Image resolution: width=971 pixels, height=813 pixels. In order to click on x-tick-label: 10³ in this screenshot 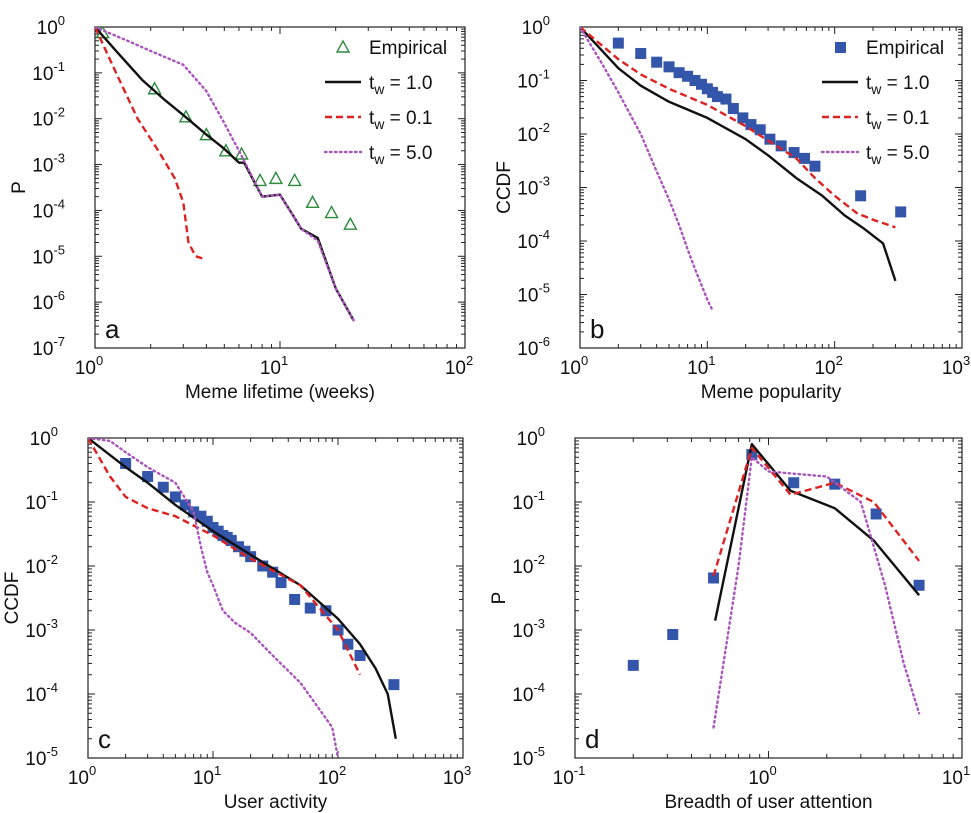, I will do `click(457, 776)`.